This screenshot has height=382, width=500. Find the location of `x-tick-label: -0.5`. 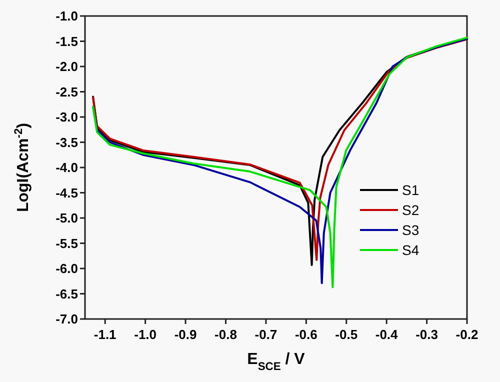

x-tick-label: -0.5 is located at coordinates (346, 334).